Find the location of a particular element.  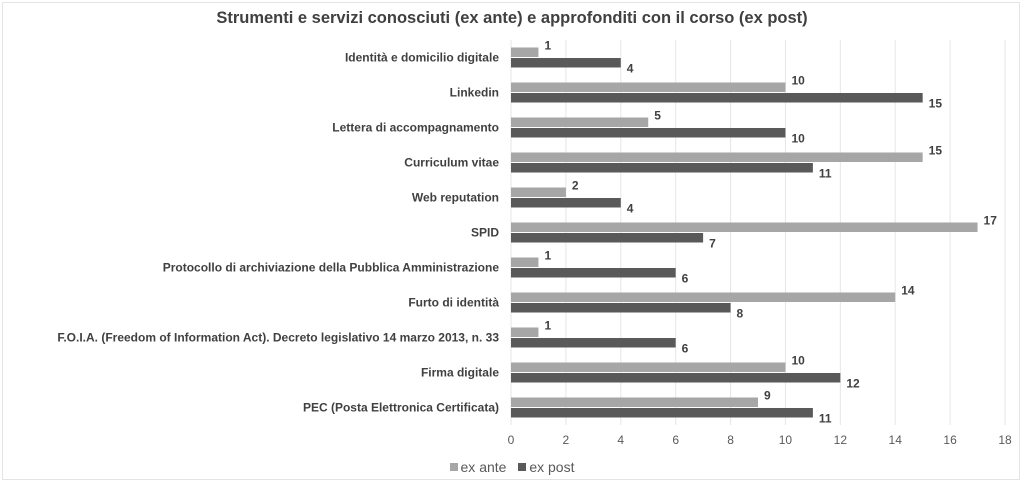

category-label: SPID is located at coordinates (485, 233).